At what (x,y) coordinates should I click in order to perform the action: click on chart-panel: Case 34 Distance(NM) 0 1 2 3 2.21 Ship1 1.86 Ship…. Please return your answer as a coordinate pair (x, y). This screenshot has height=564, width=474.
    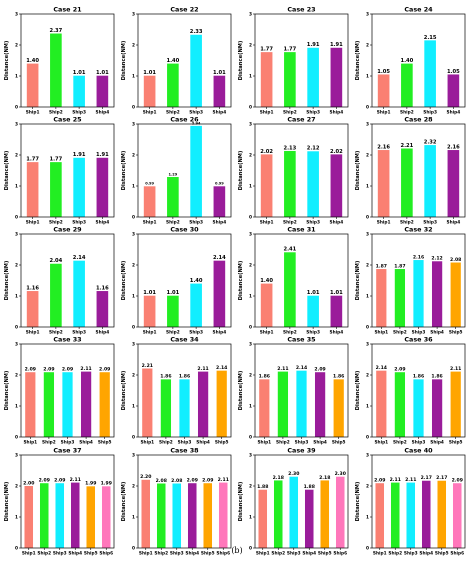
    Looking at the image, I should click on (176, 391).